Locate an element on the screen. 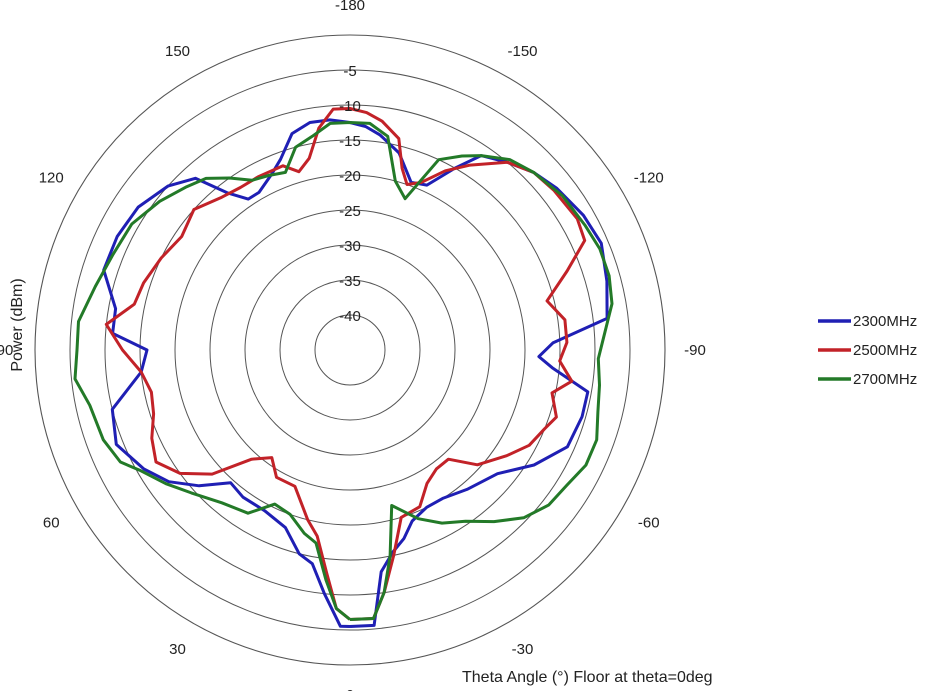 This screenshot has height=691, width=933. radial-grid-ring is located at coordinates (350, 350).